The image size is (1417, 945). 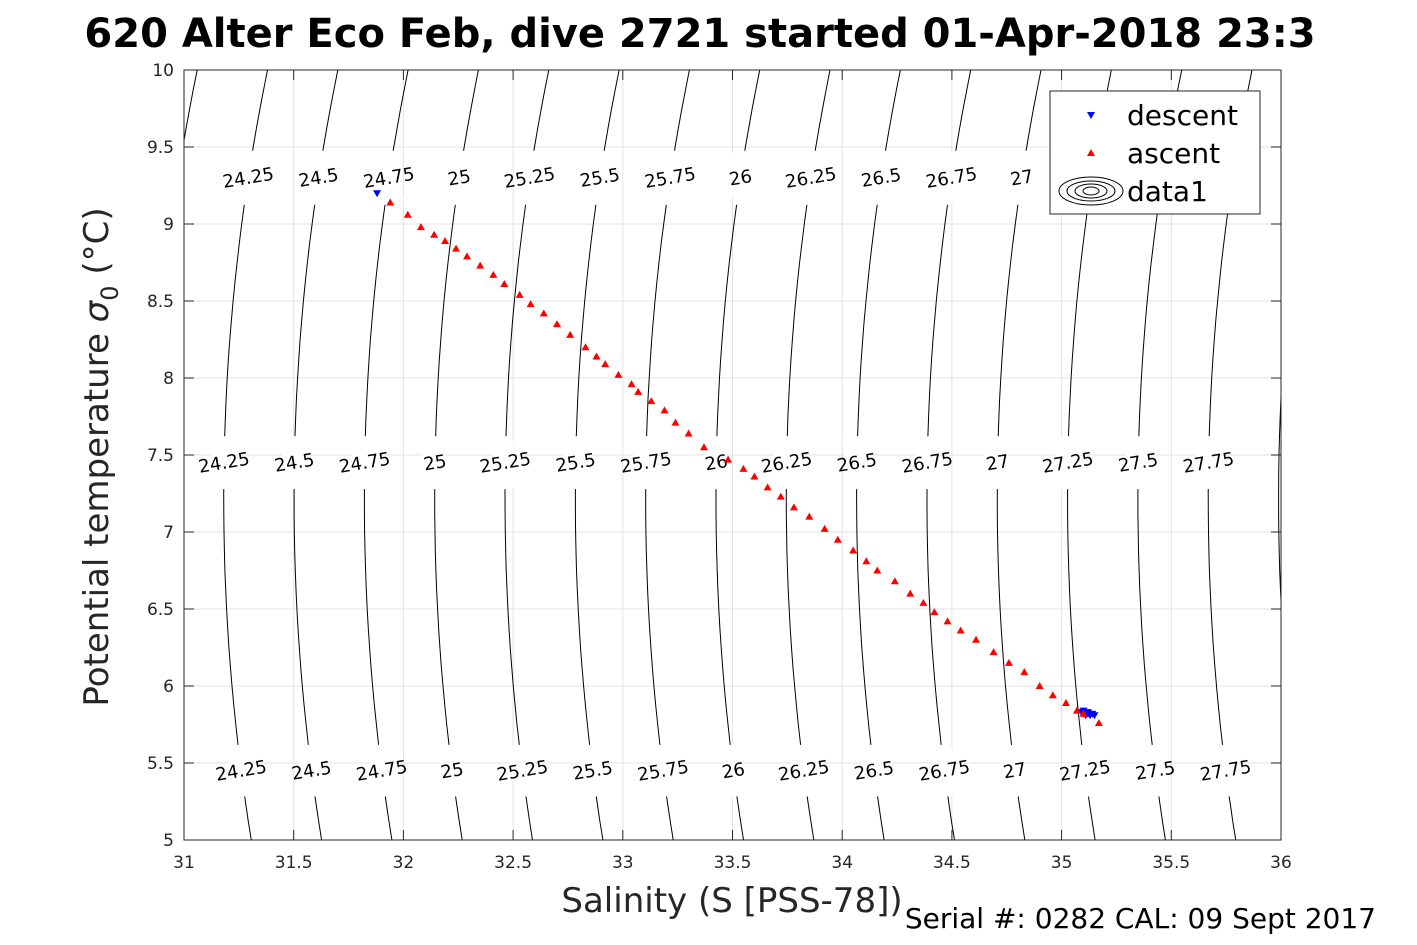 I want to click on legend: descent ascent data1, so click(x=1155, y=152).